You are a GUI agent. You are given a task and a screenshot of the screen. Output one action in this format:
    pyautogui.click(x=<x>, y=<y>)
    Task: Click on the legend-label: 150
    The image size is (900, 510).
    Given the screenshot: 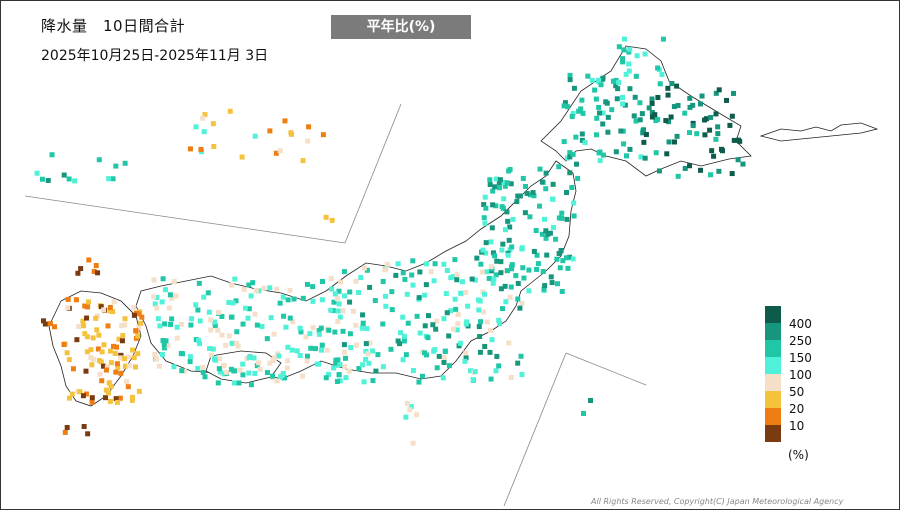 What is the action you would take?
    pyautogui.click(x=800, y=358)
    